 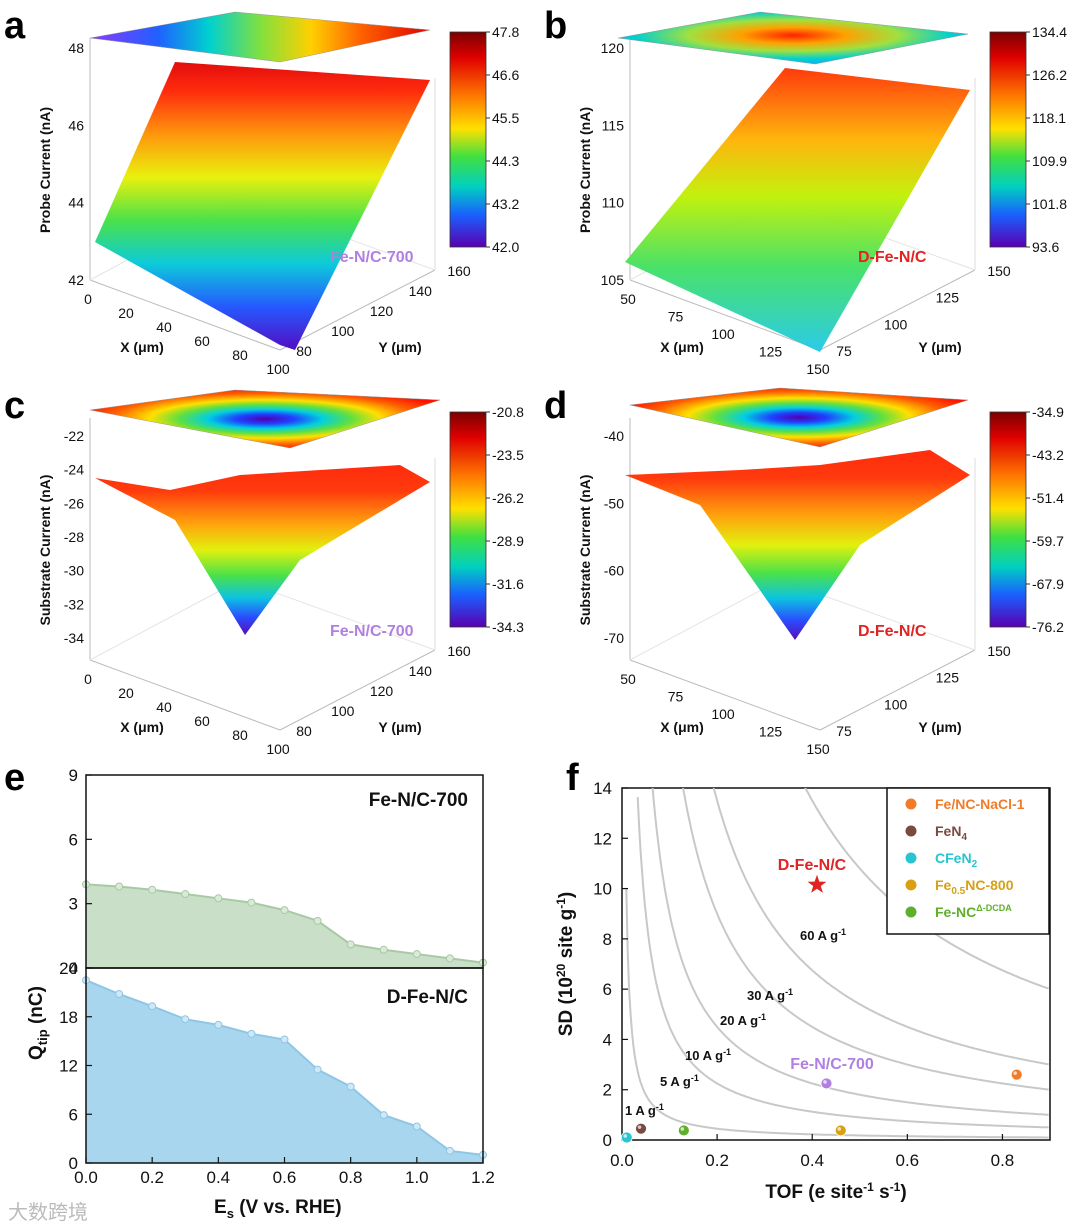 I want to click on colorbar, so click(x=468, y=139).